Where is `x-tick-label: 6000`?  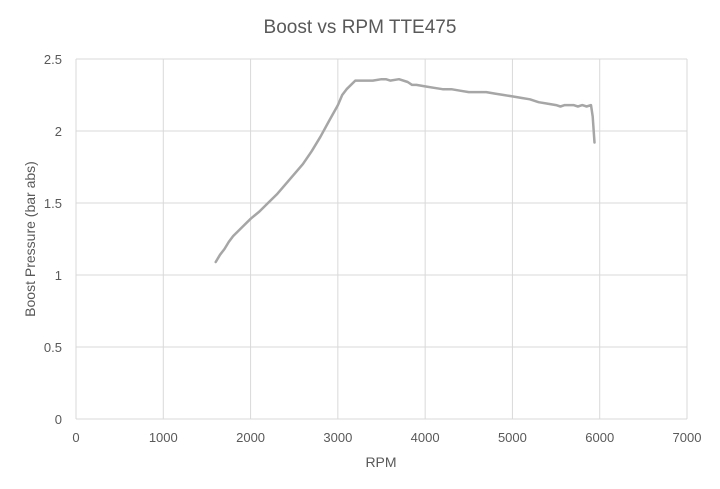
x-tick-label: 6000 is located at coordinates (599, 437).